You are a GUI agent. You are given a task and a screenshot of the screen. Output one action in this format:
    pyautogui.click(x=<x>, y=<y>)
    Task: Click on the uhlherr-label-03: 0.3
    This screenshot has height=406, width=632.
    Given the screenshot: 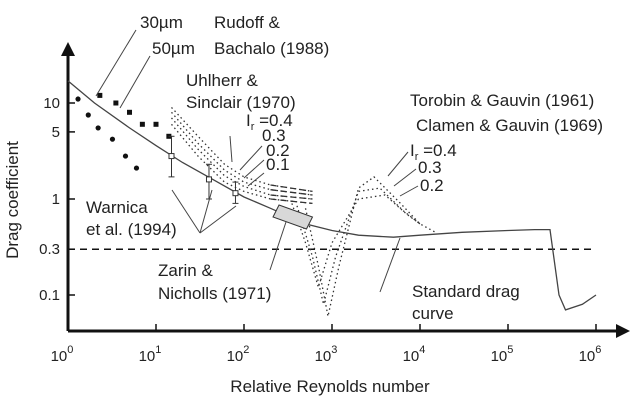 What is the action you would take?
    pyautogui.click(x=274, y=135)
    